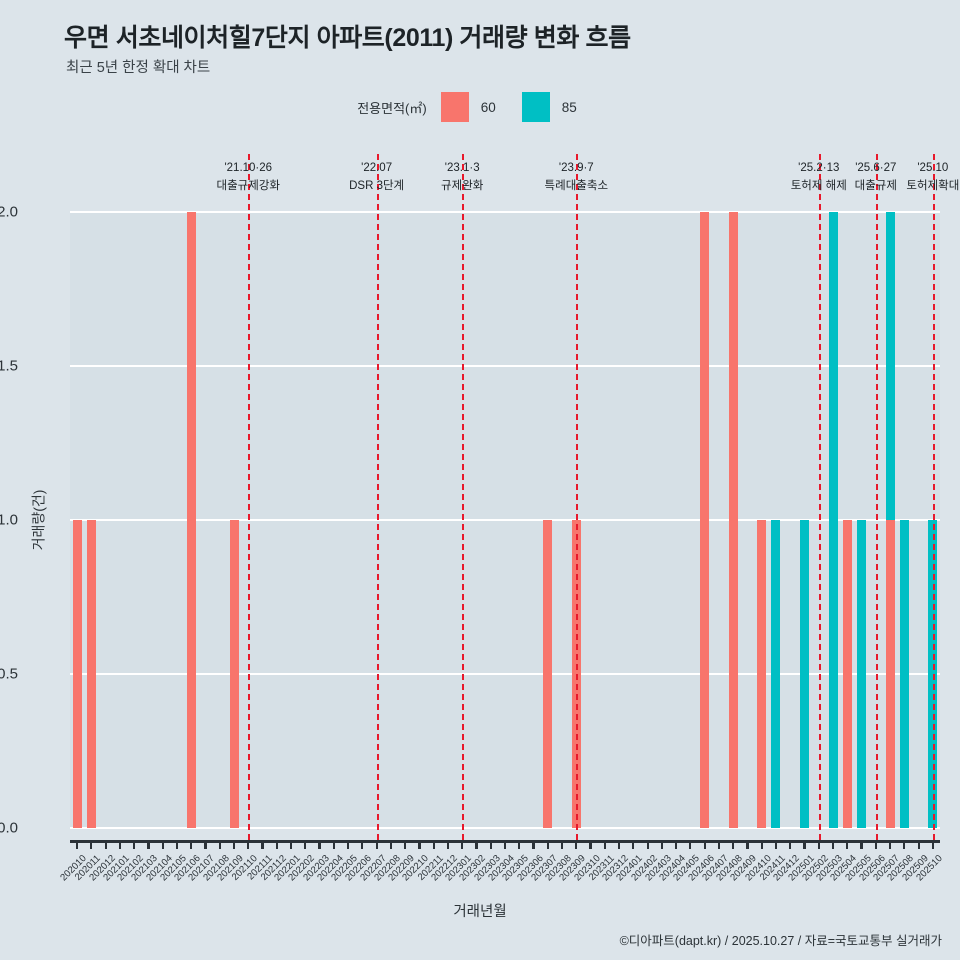 This screenshot has width=960, height=960. I want to click on y-axis-tick-label: 1.5, so click(9, 366).